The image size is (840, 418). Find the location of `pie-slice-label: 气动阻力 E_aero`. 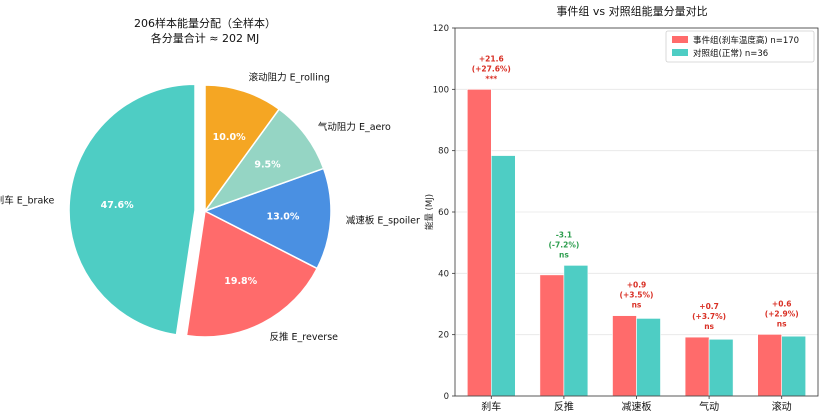

pie-slice-label: 气动阻力 E_aero is located at coordinates (354, 127).